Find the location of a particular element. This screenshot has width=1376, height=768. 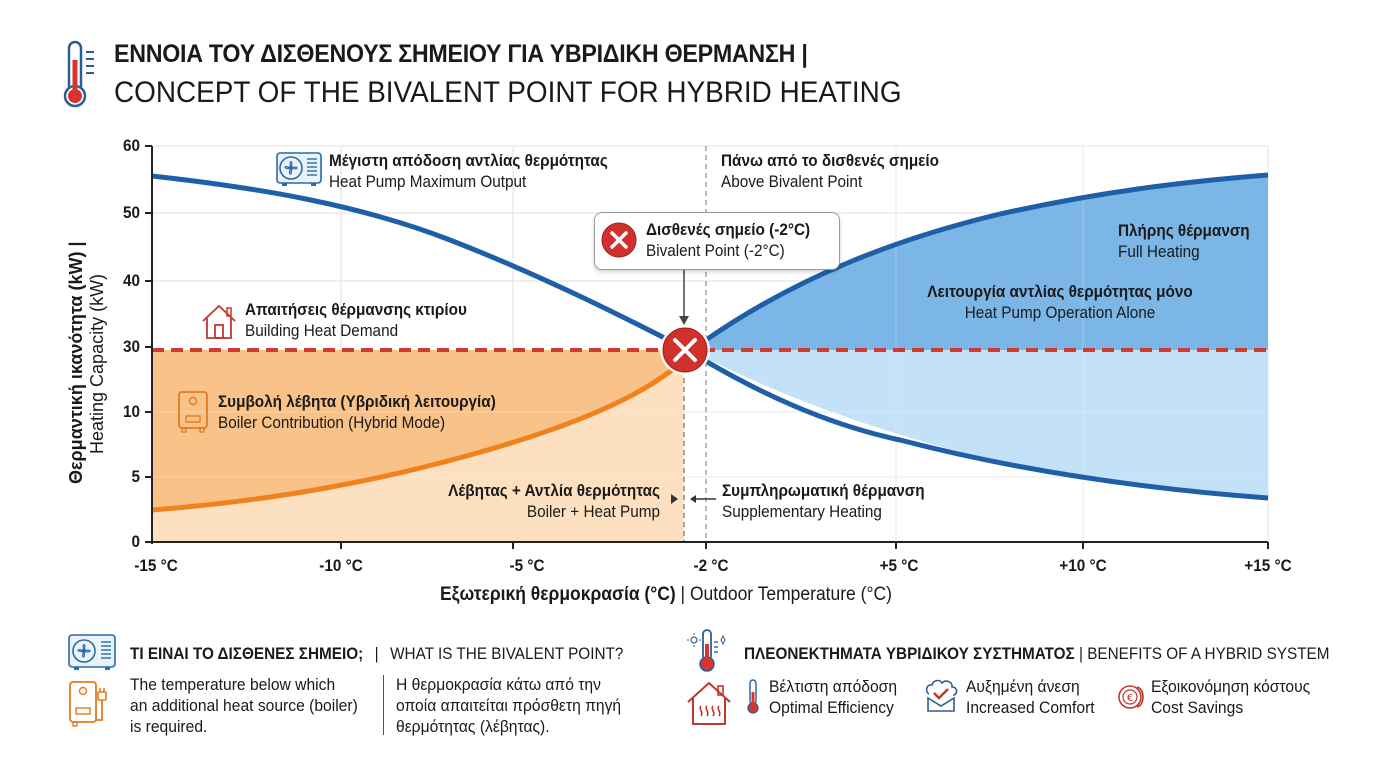

boiler-plug-icon is located at coordinates (90, 707).